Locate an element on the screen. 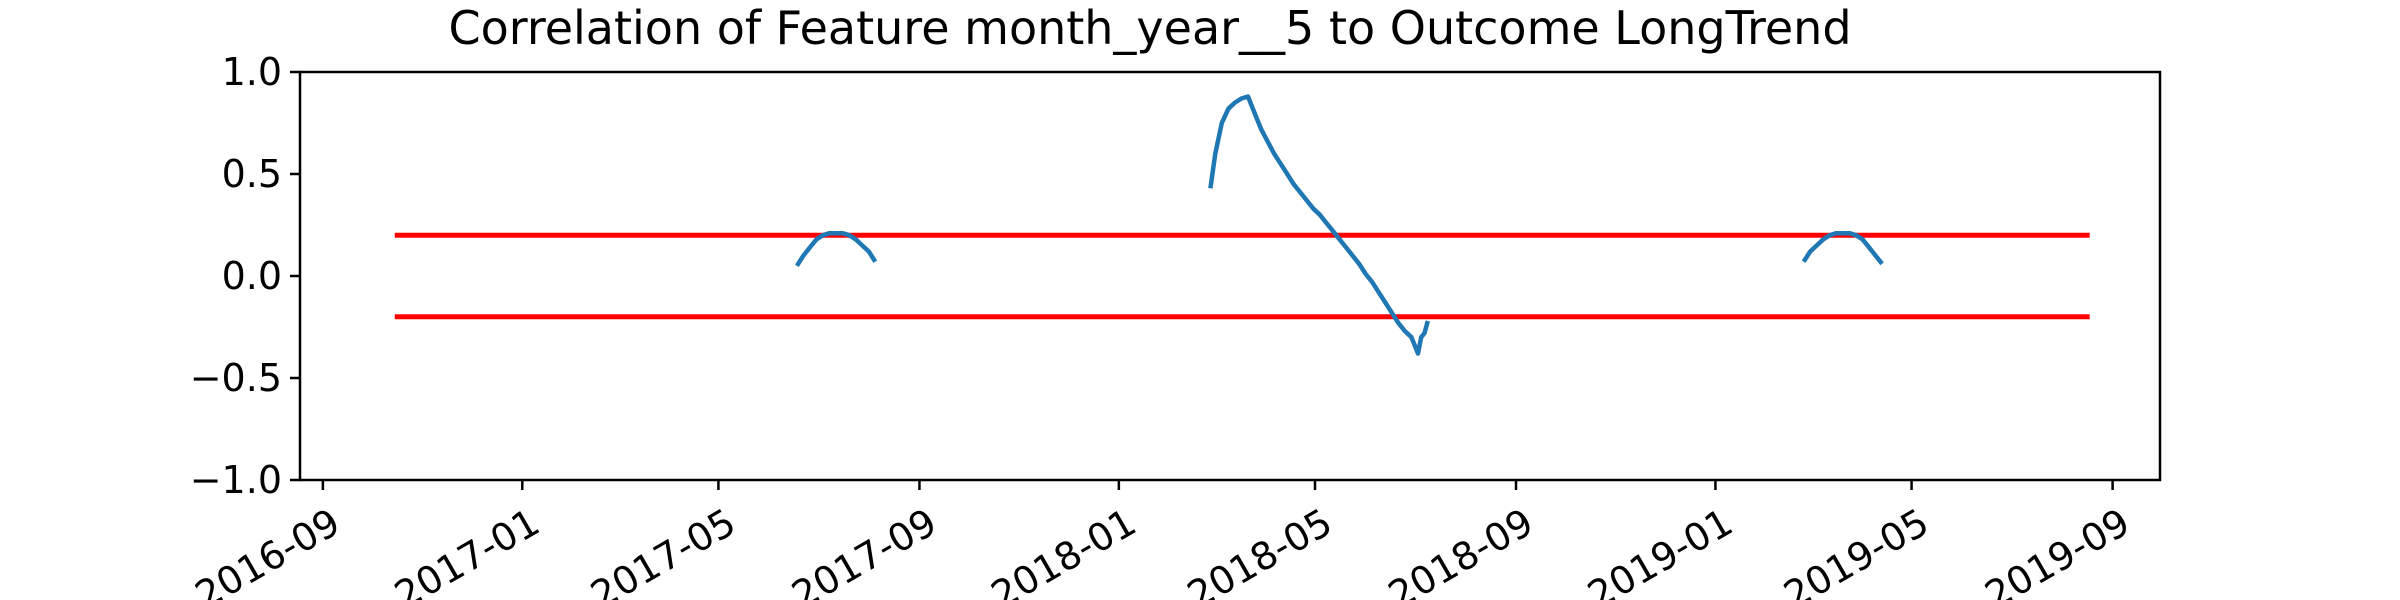 Image resolution: width=2400 pixels, height=600 pixels. x-tick-label: 2019-09 is located at coordinates (2058, 550).